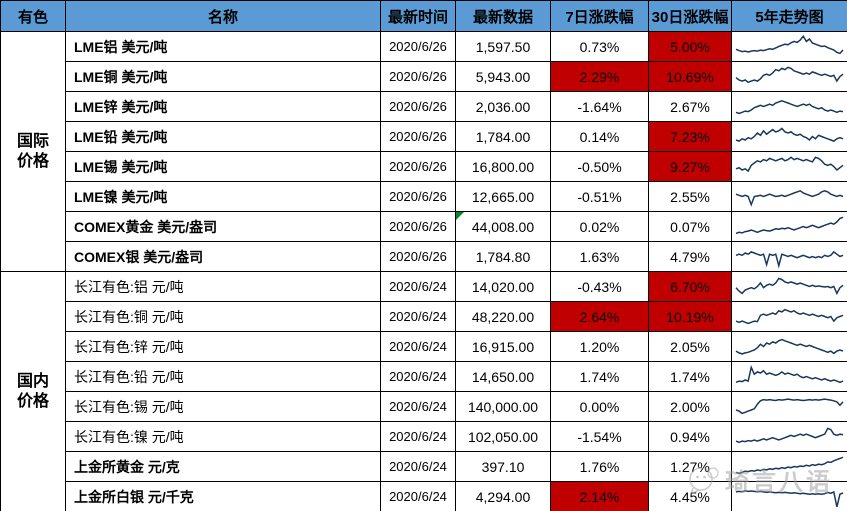 The image size is (847, 511). I want to click on instrument-name-cell: COMEX黄金 美元/盎司, so click(223, 226).